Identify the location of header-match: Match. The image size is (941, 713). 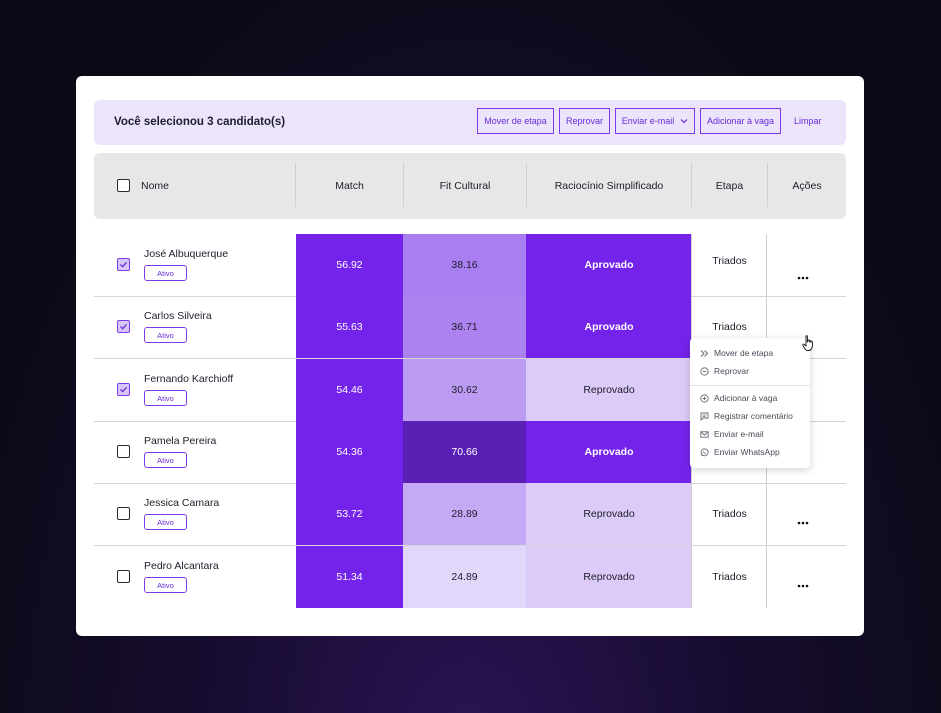
(349, 186).